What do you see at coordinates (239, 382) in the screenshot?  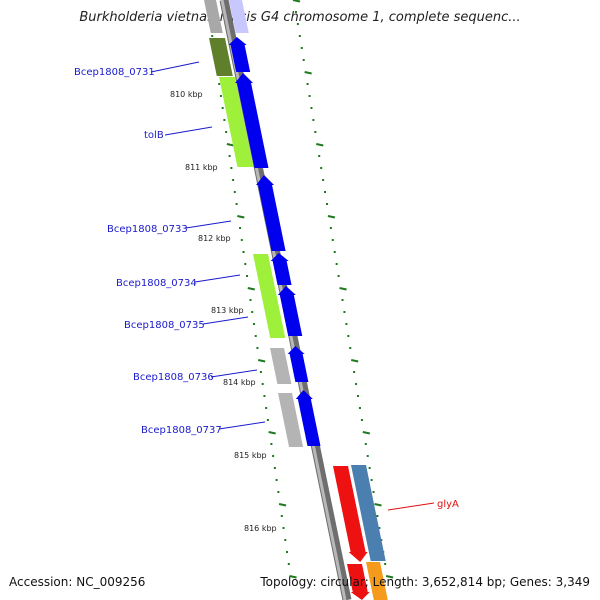 I see `kbp-label-814: 814 kbp` at bounding box center [239, 382].